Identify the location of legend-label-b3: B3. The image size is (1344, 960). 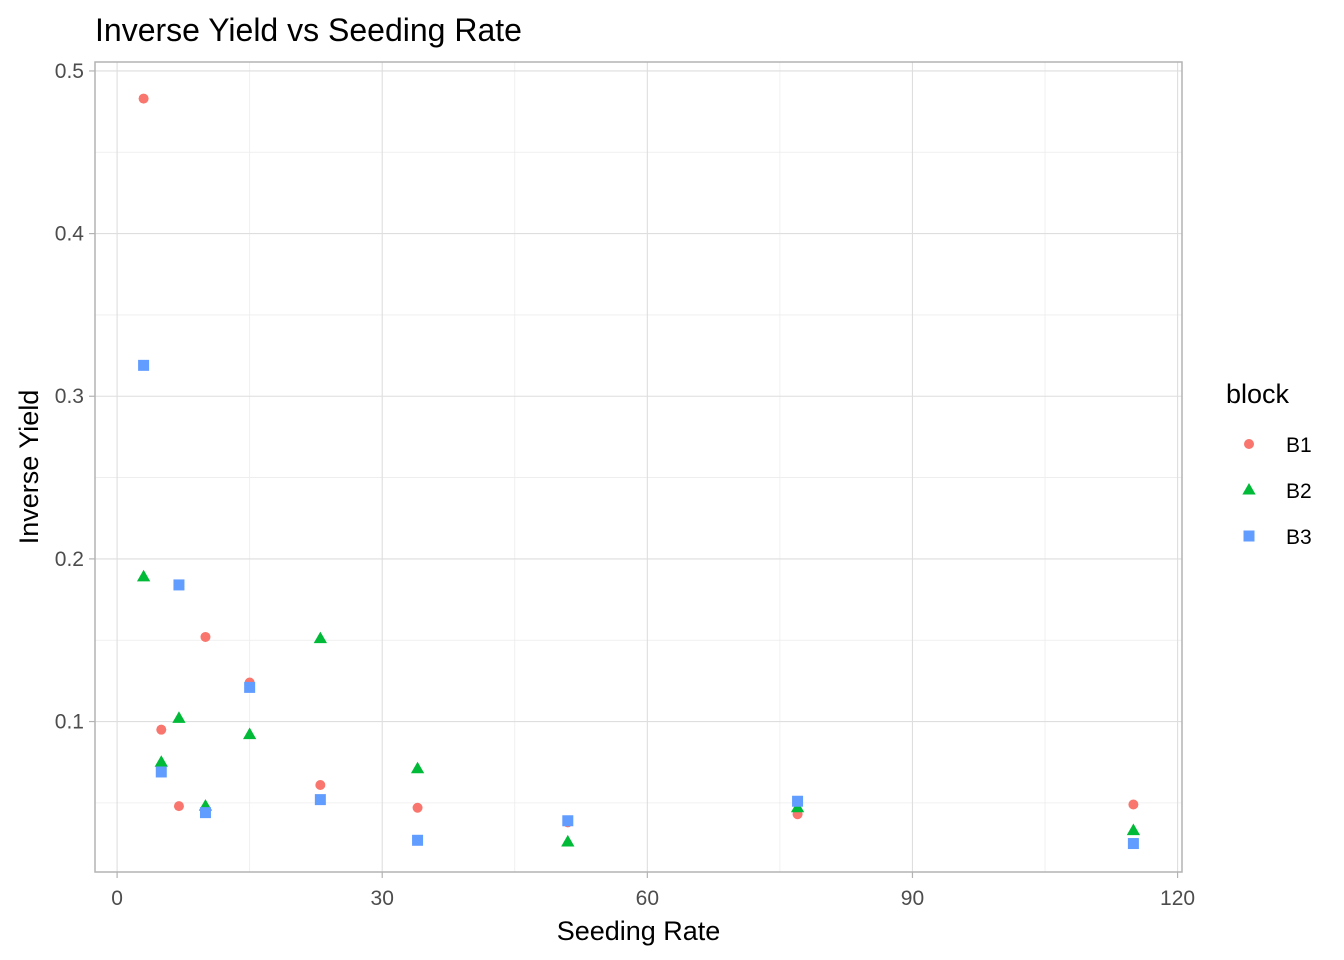
(1299, 537).